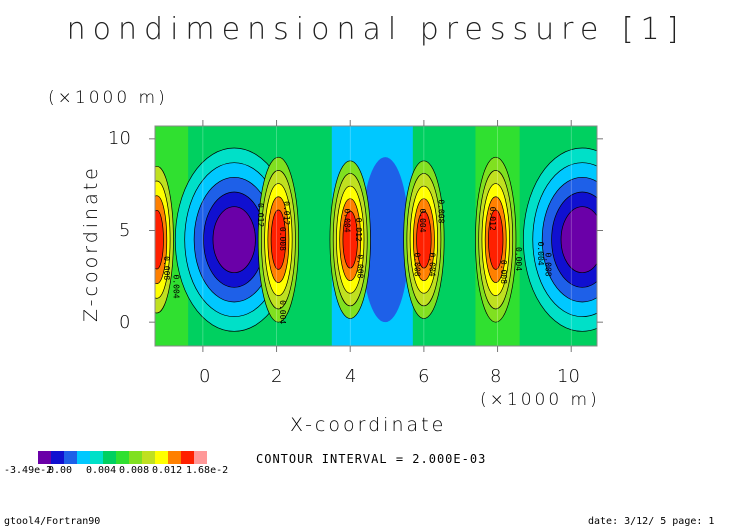 The width and height of the screenshot is (752, 532). What do you see at coordinates (134, 470) in the screenshot?
I see `colorbar-label: 0.008` at bounding box center [134, 470].